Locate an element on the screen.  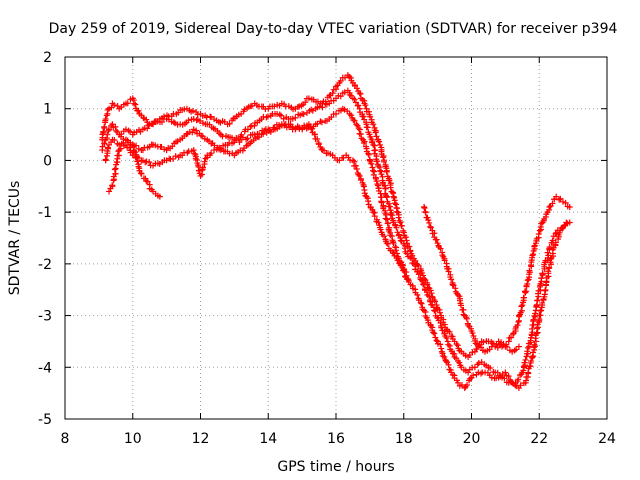
y-tick-label: 0 is located at coordinates (47, 161).